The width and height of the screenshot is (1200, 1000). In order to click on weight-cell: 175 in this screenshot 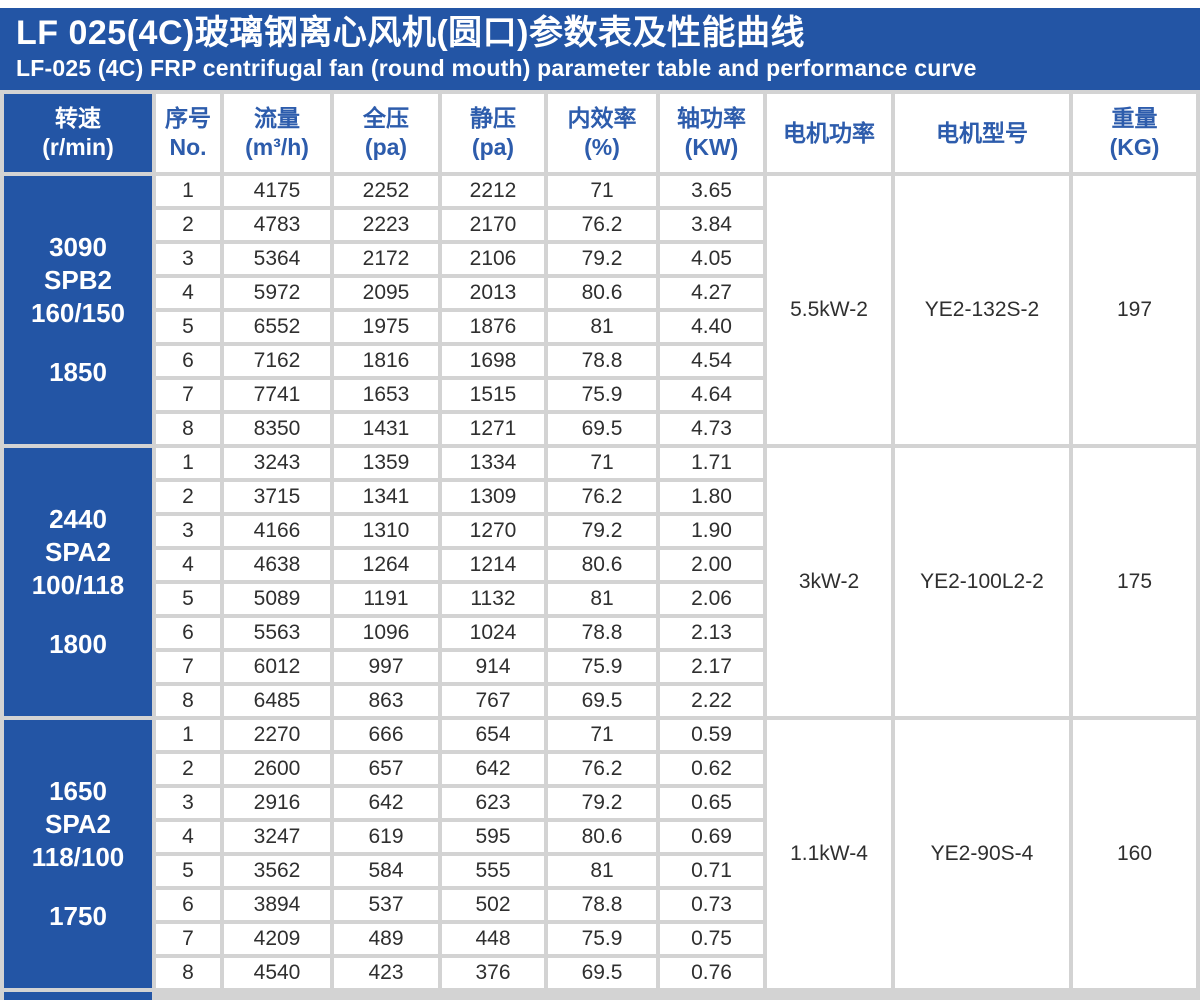, I will do `click(1134, 582)`.